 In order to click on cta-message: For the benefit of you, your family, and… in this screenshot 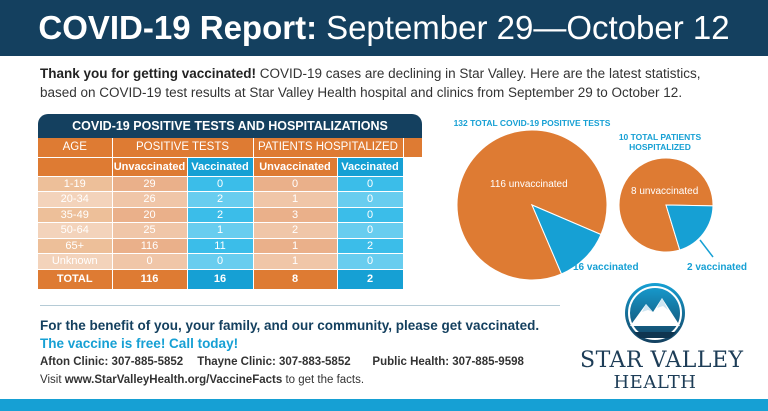, I will do `click(290, 325)`.